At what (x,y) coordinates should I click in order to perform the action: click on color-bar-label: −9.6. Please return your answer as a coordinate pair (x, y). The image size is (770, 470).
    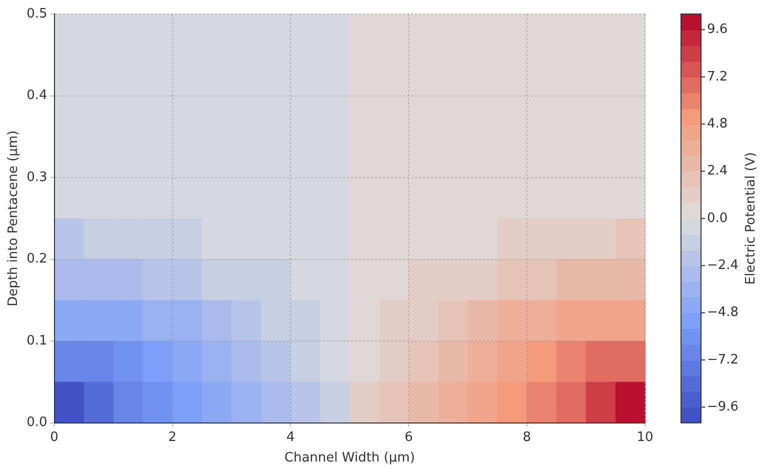
    Looking at the image, I should click on (723, 406).